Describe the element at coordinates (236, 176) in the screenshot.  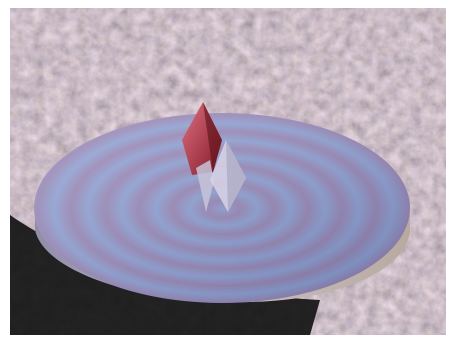
I see `clear-crystal-side` at that location.